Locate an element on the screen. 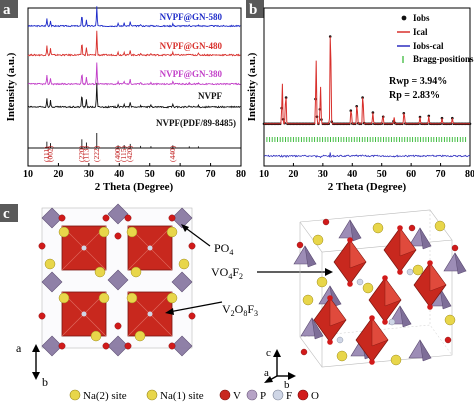 The image size is (474, 404). x-tick-label: 30 is located at coordinates (89, 174).